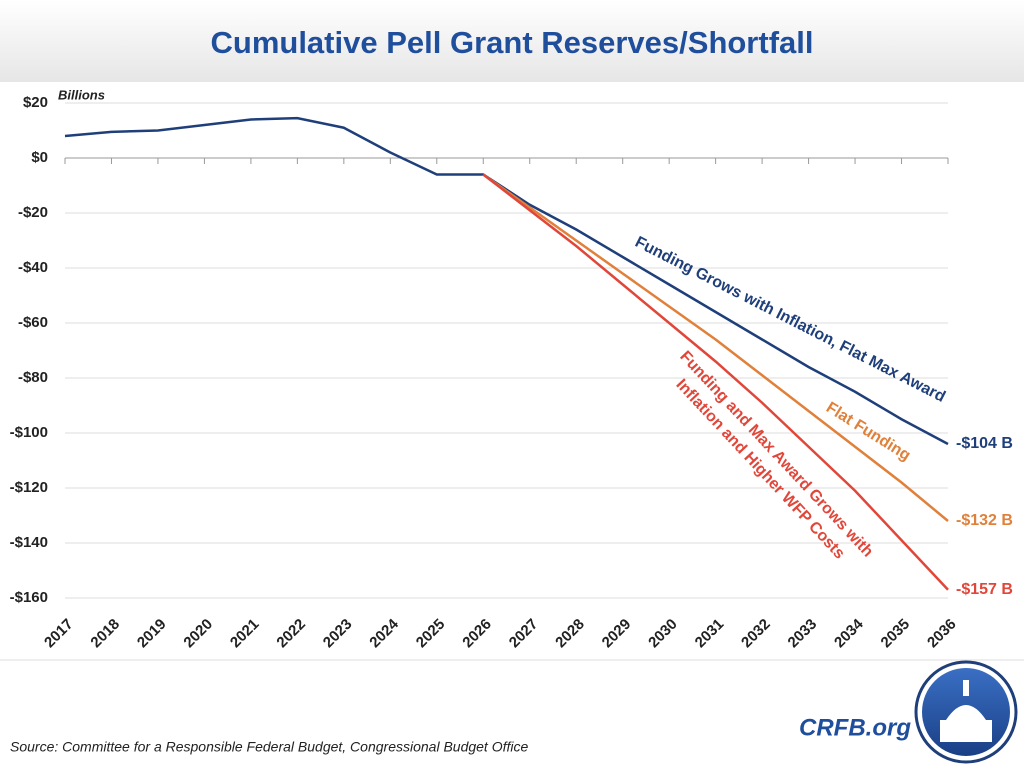 Image resolution: width=1024 pixels, height=768 pixels. What do you see at coordinates (477, 634) in the screenshot?
I see `x-tick-label: 2026` at bounding box center [477, 634].